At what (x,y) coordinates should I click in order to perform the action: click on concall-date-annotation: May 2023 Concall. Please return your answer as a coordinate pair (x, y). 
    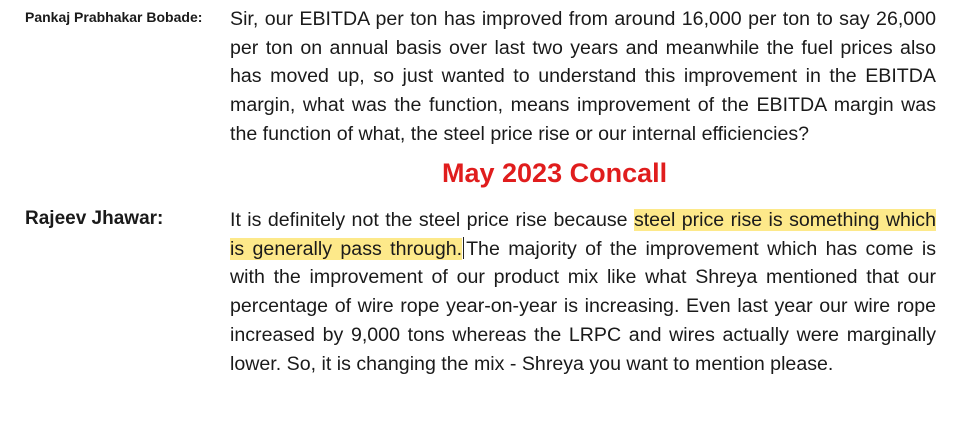
    Looking at the image, I should click on (555, 173).